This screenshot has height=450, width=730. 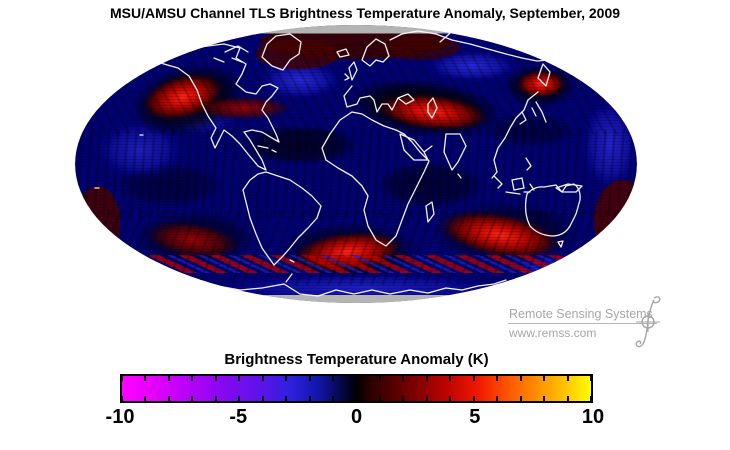 What do you see at coordinates (120, 417) in the screenshot?
I see `colorbar-tick-label: -10` at bounding box center [120, 417].